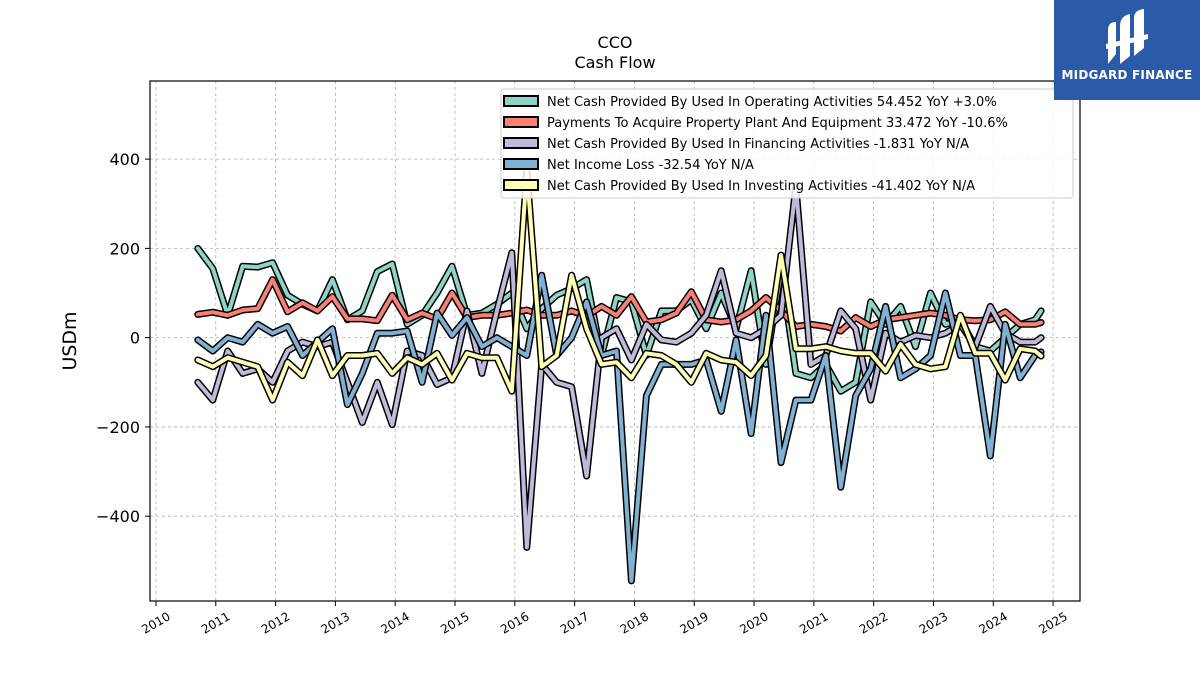  Describe the element at coordinates (275, 622) in the screenshot. I see `x-tick-label: 2012` at that location.